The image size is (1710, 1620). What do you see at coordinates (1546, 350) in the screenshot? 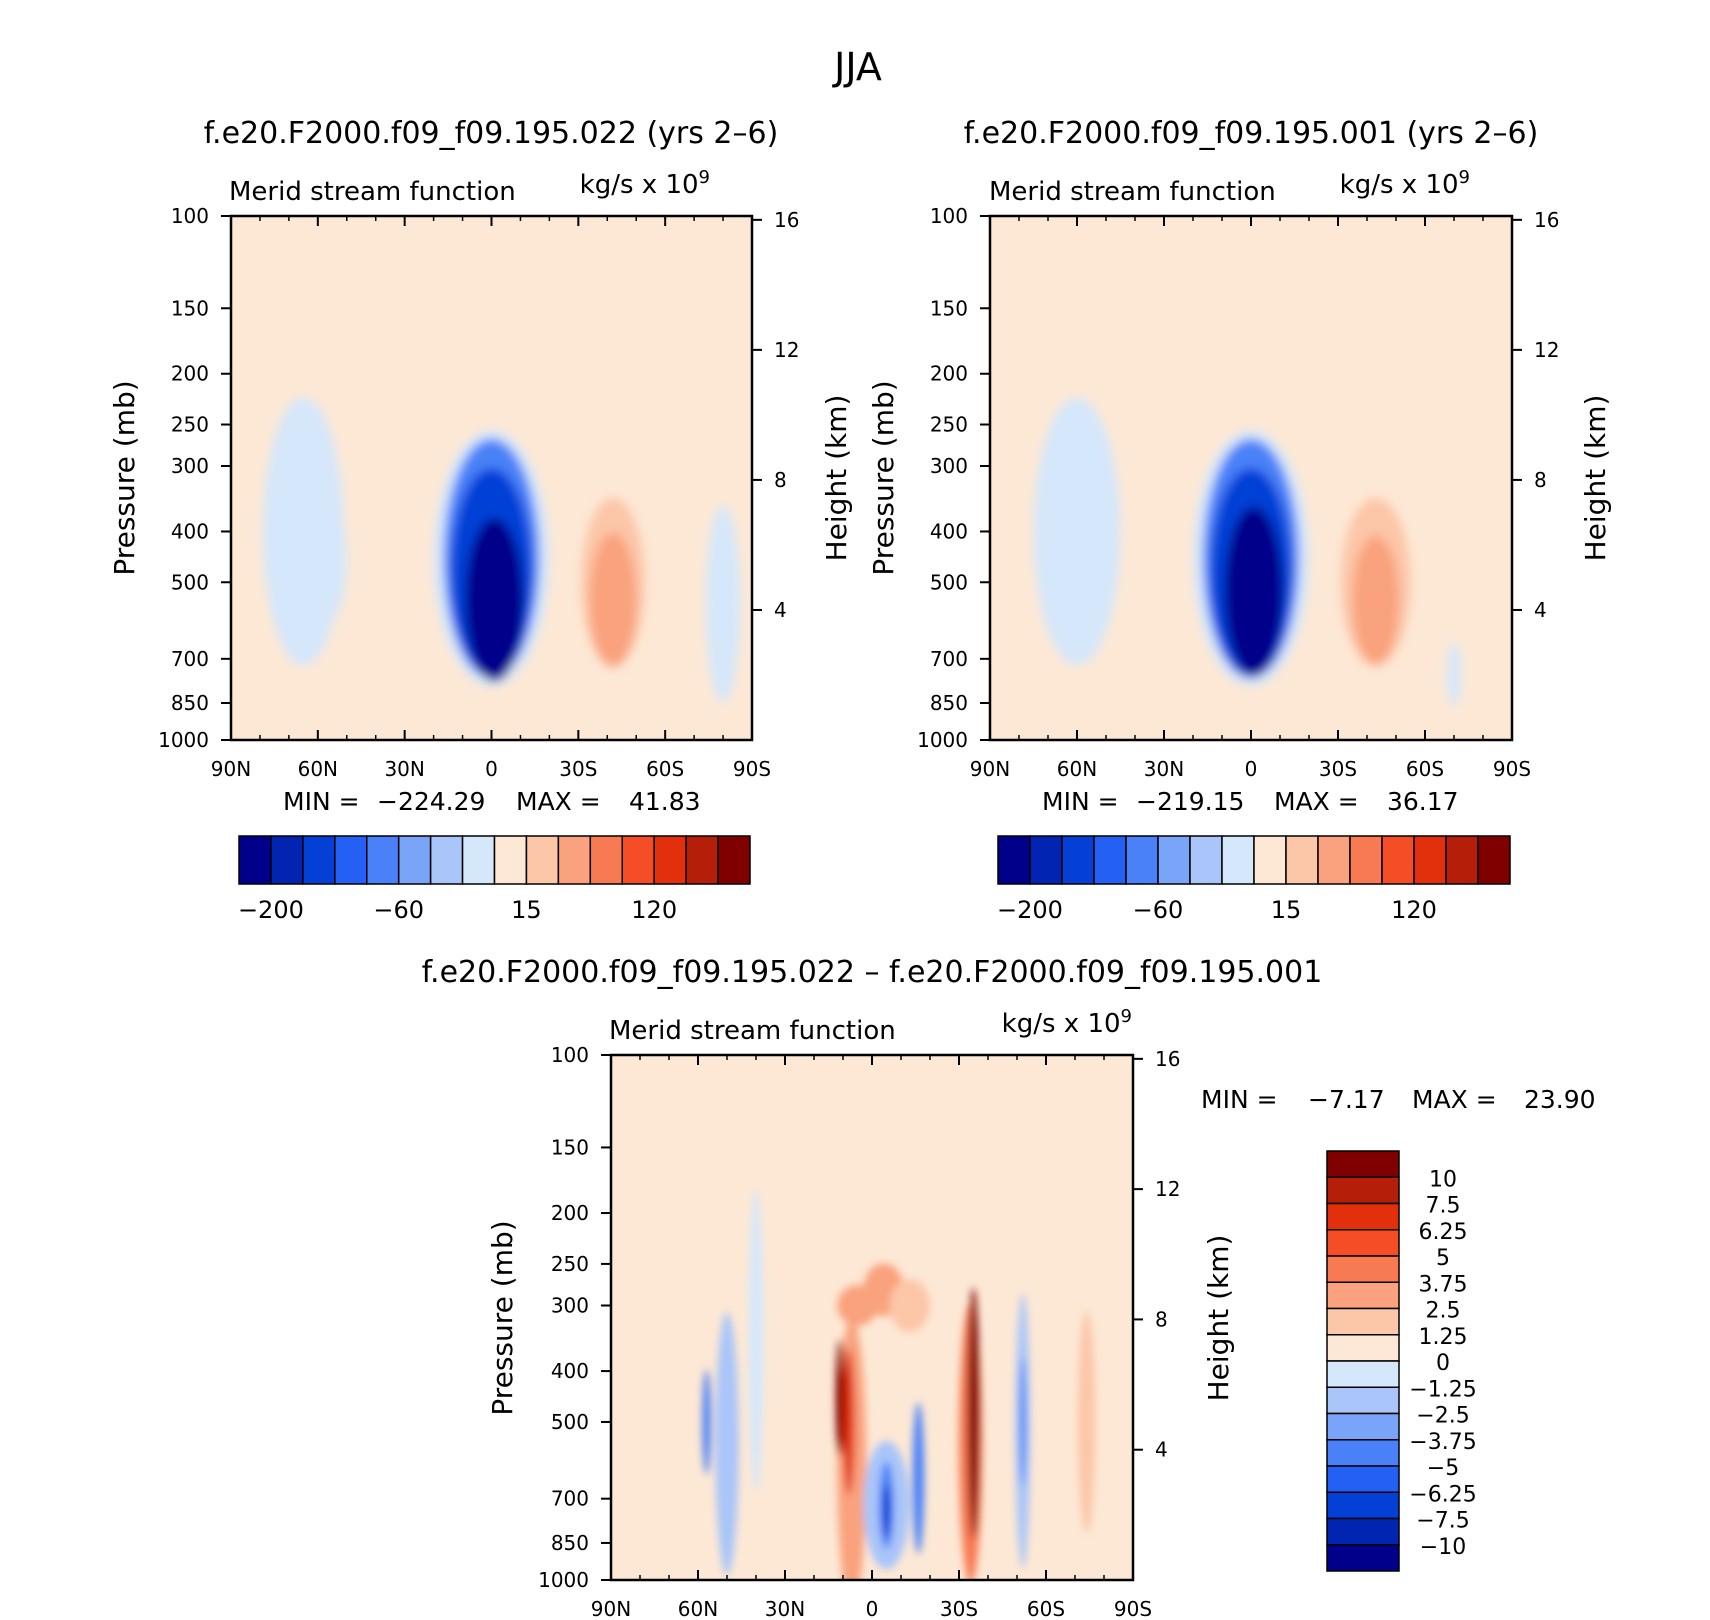
I see `height-tick-label: 12` at bounding box center [1546, 350].